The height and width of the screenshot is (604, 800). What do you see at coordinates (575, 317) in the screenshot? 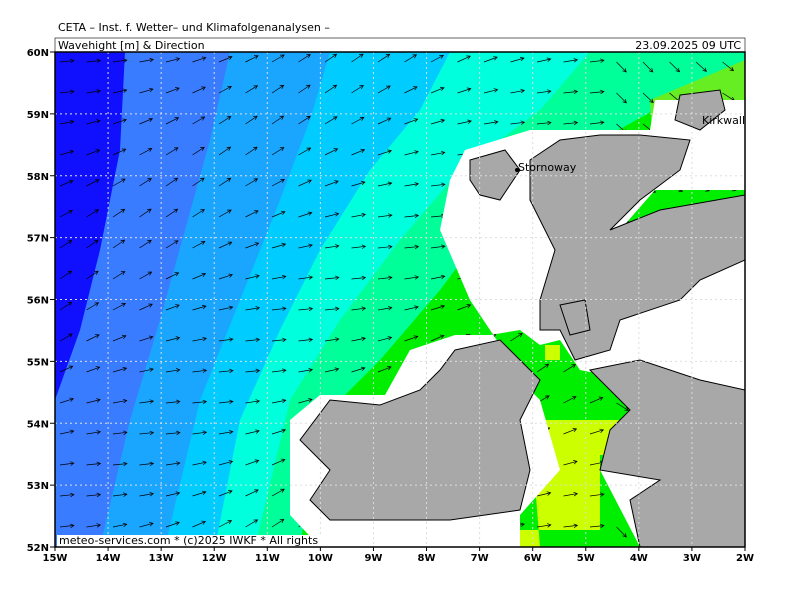
I see `land-island` at bounding box center [575, 317].